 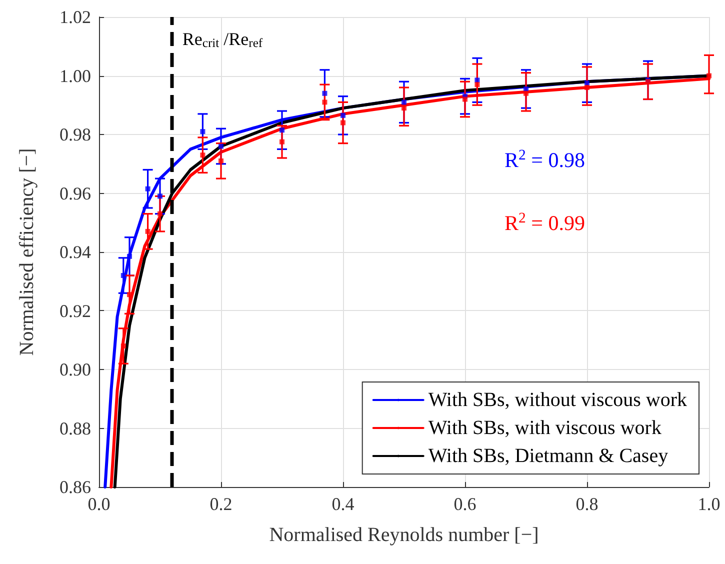 I want to click on y-tick-label: 0.92, so click(x=75, y=310).